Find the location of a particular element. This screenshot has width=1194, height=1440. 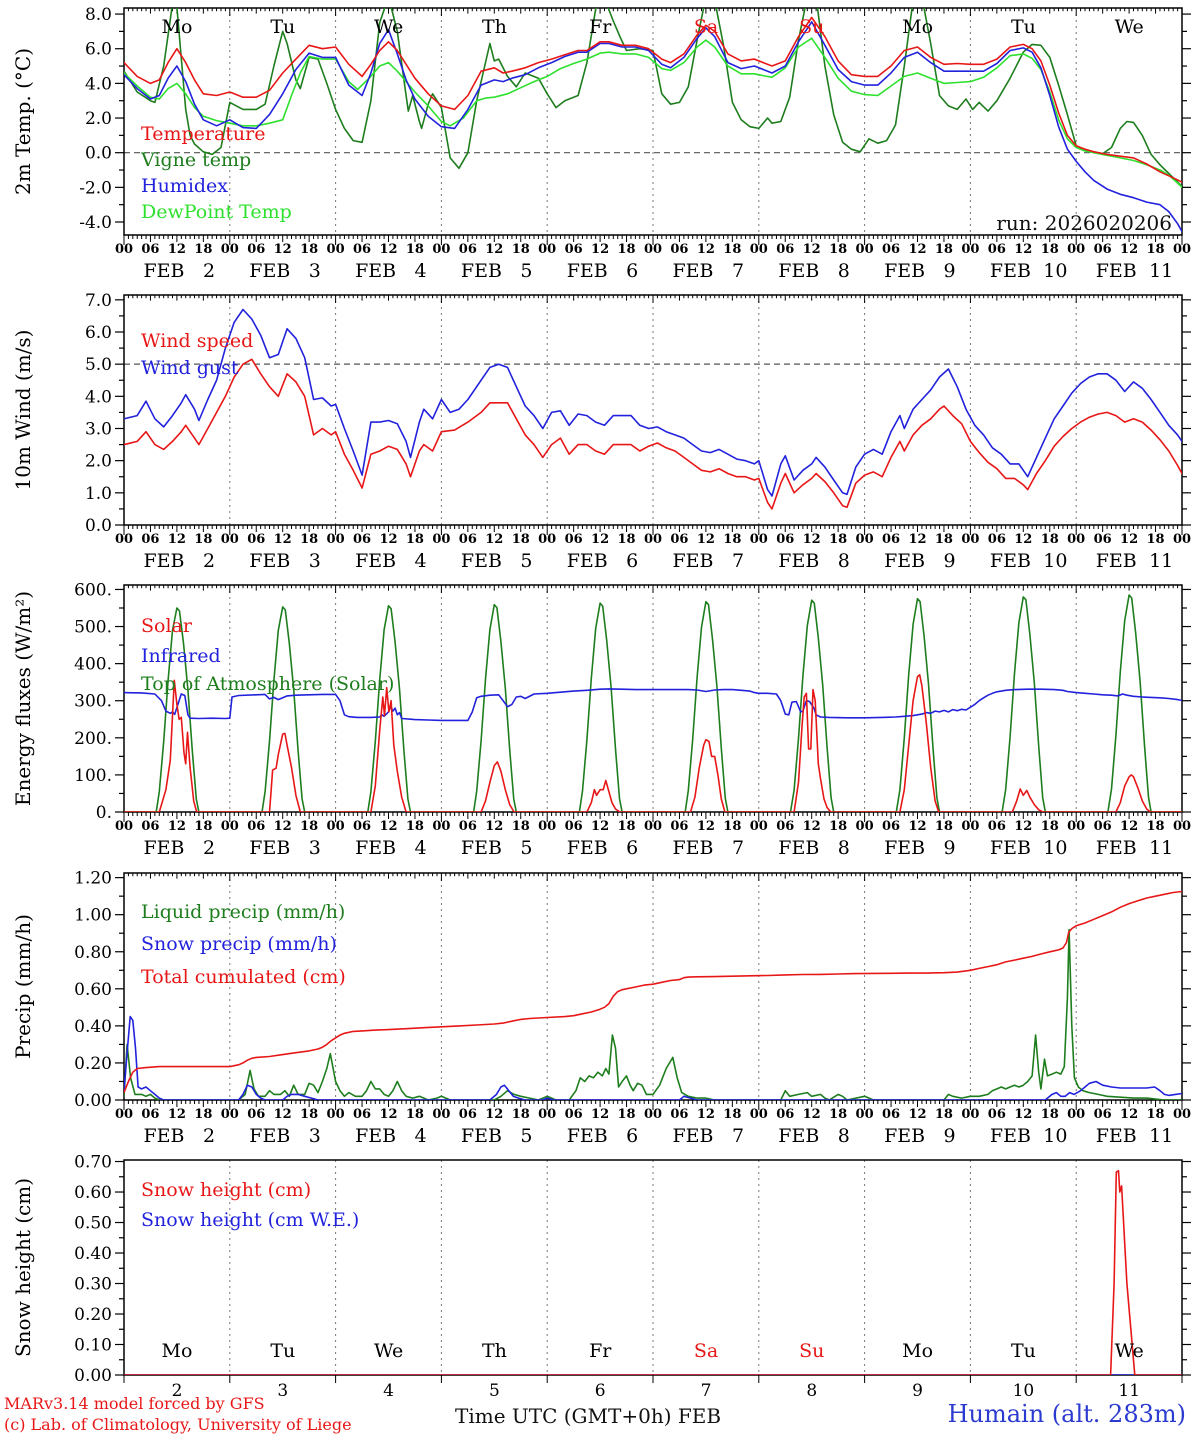

svg-text: 0.00 is located at coordinates (93, 1376).